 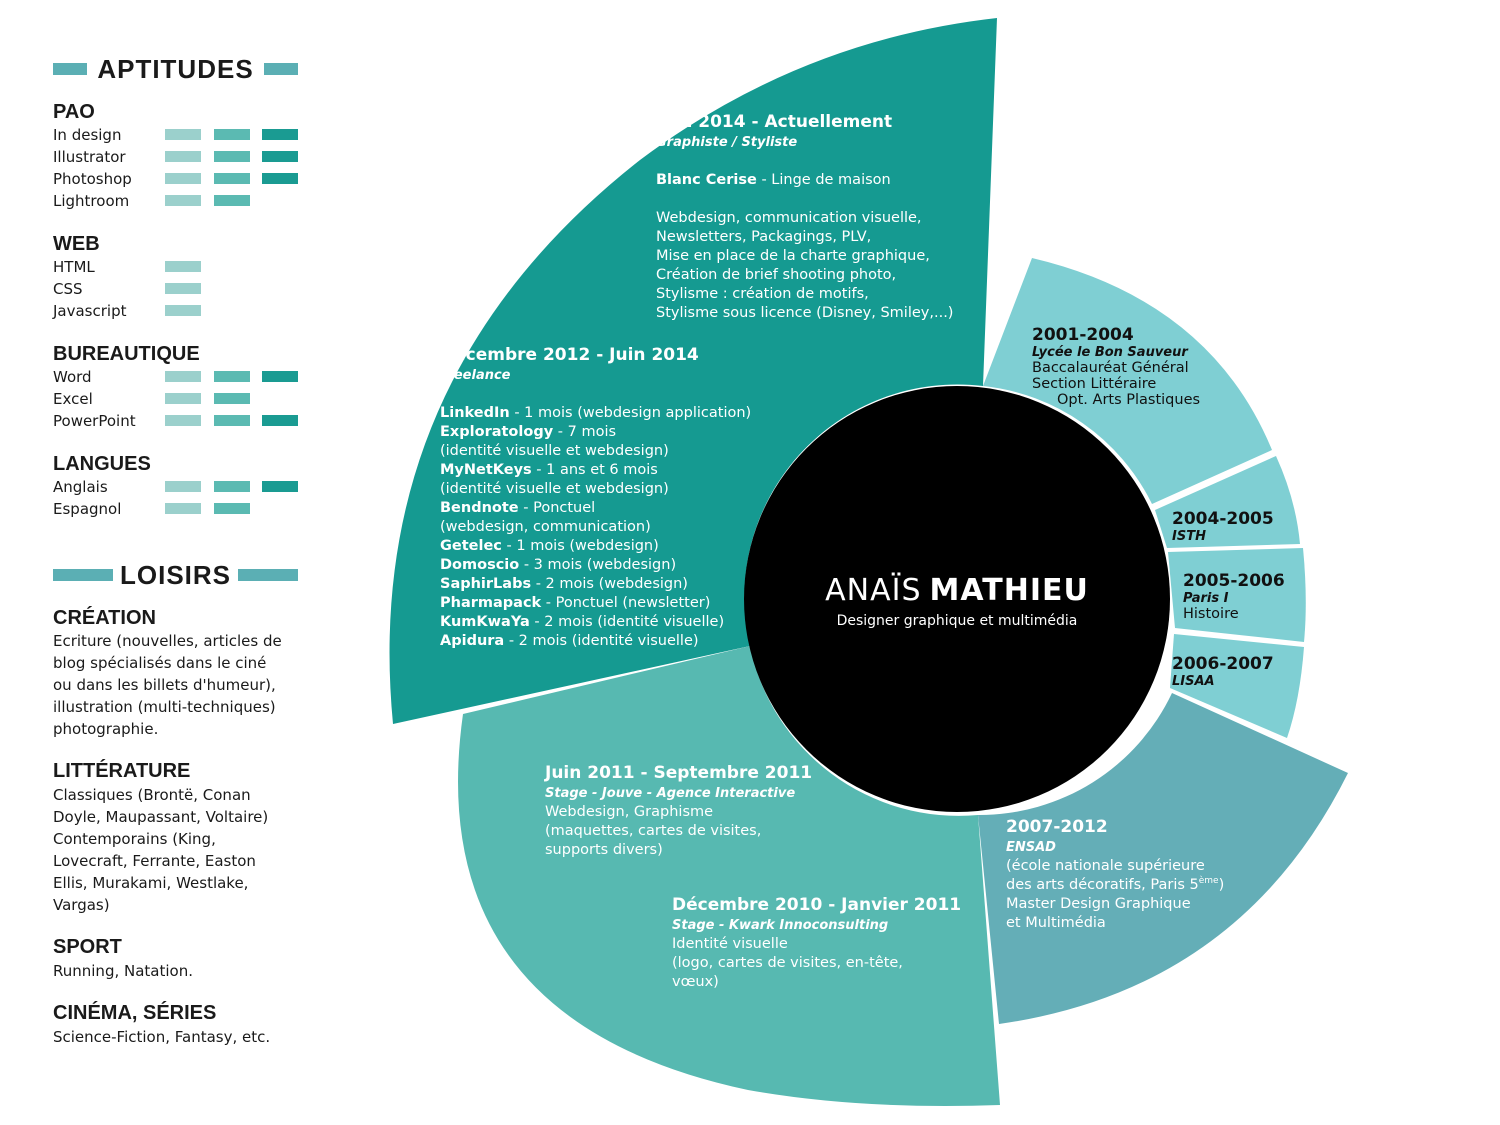 What do you see at coordinates (74, 267) in the screenshot?
I see `skill-name: HTML` at bounding box center [74, 267].